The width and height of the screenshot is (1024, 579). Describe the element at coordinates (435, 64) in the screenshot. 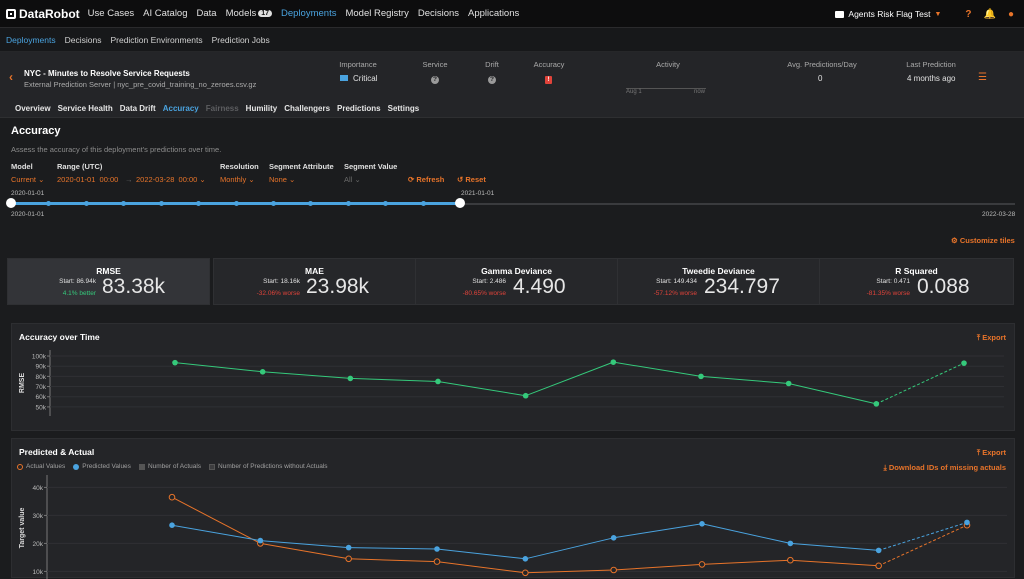

I see `service-label: Service` at that location.